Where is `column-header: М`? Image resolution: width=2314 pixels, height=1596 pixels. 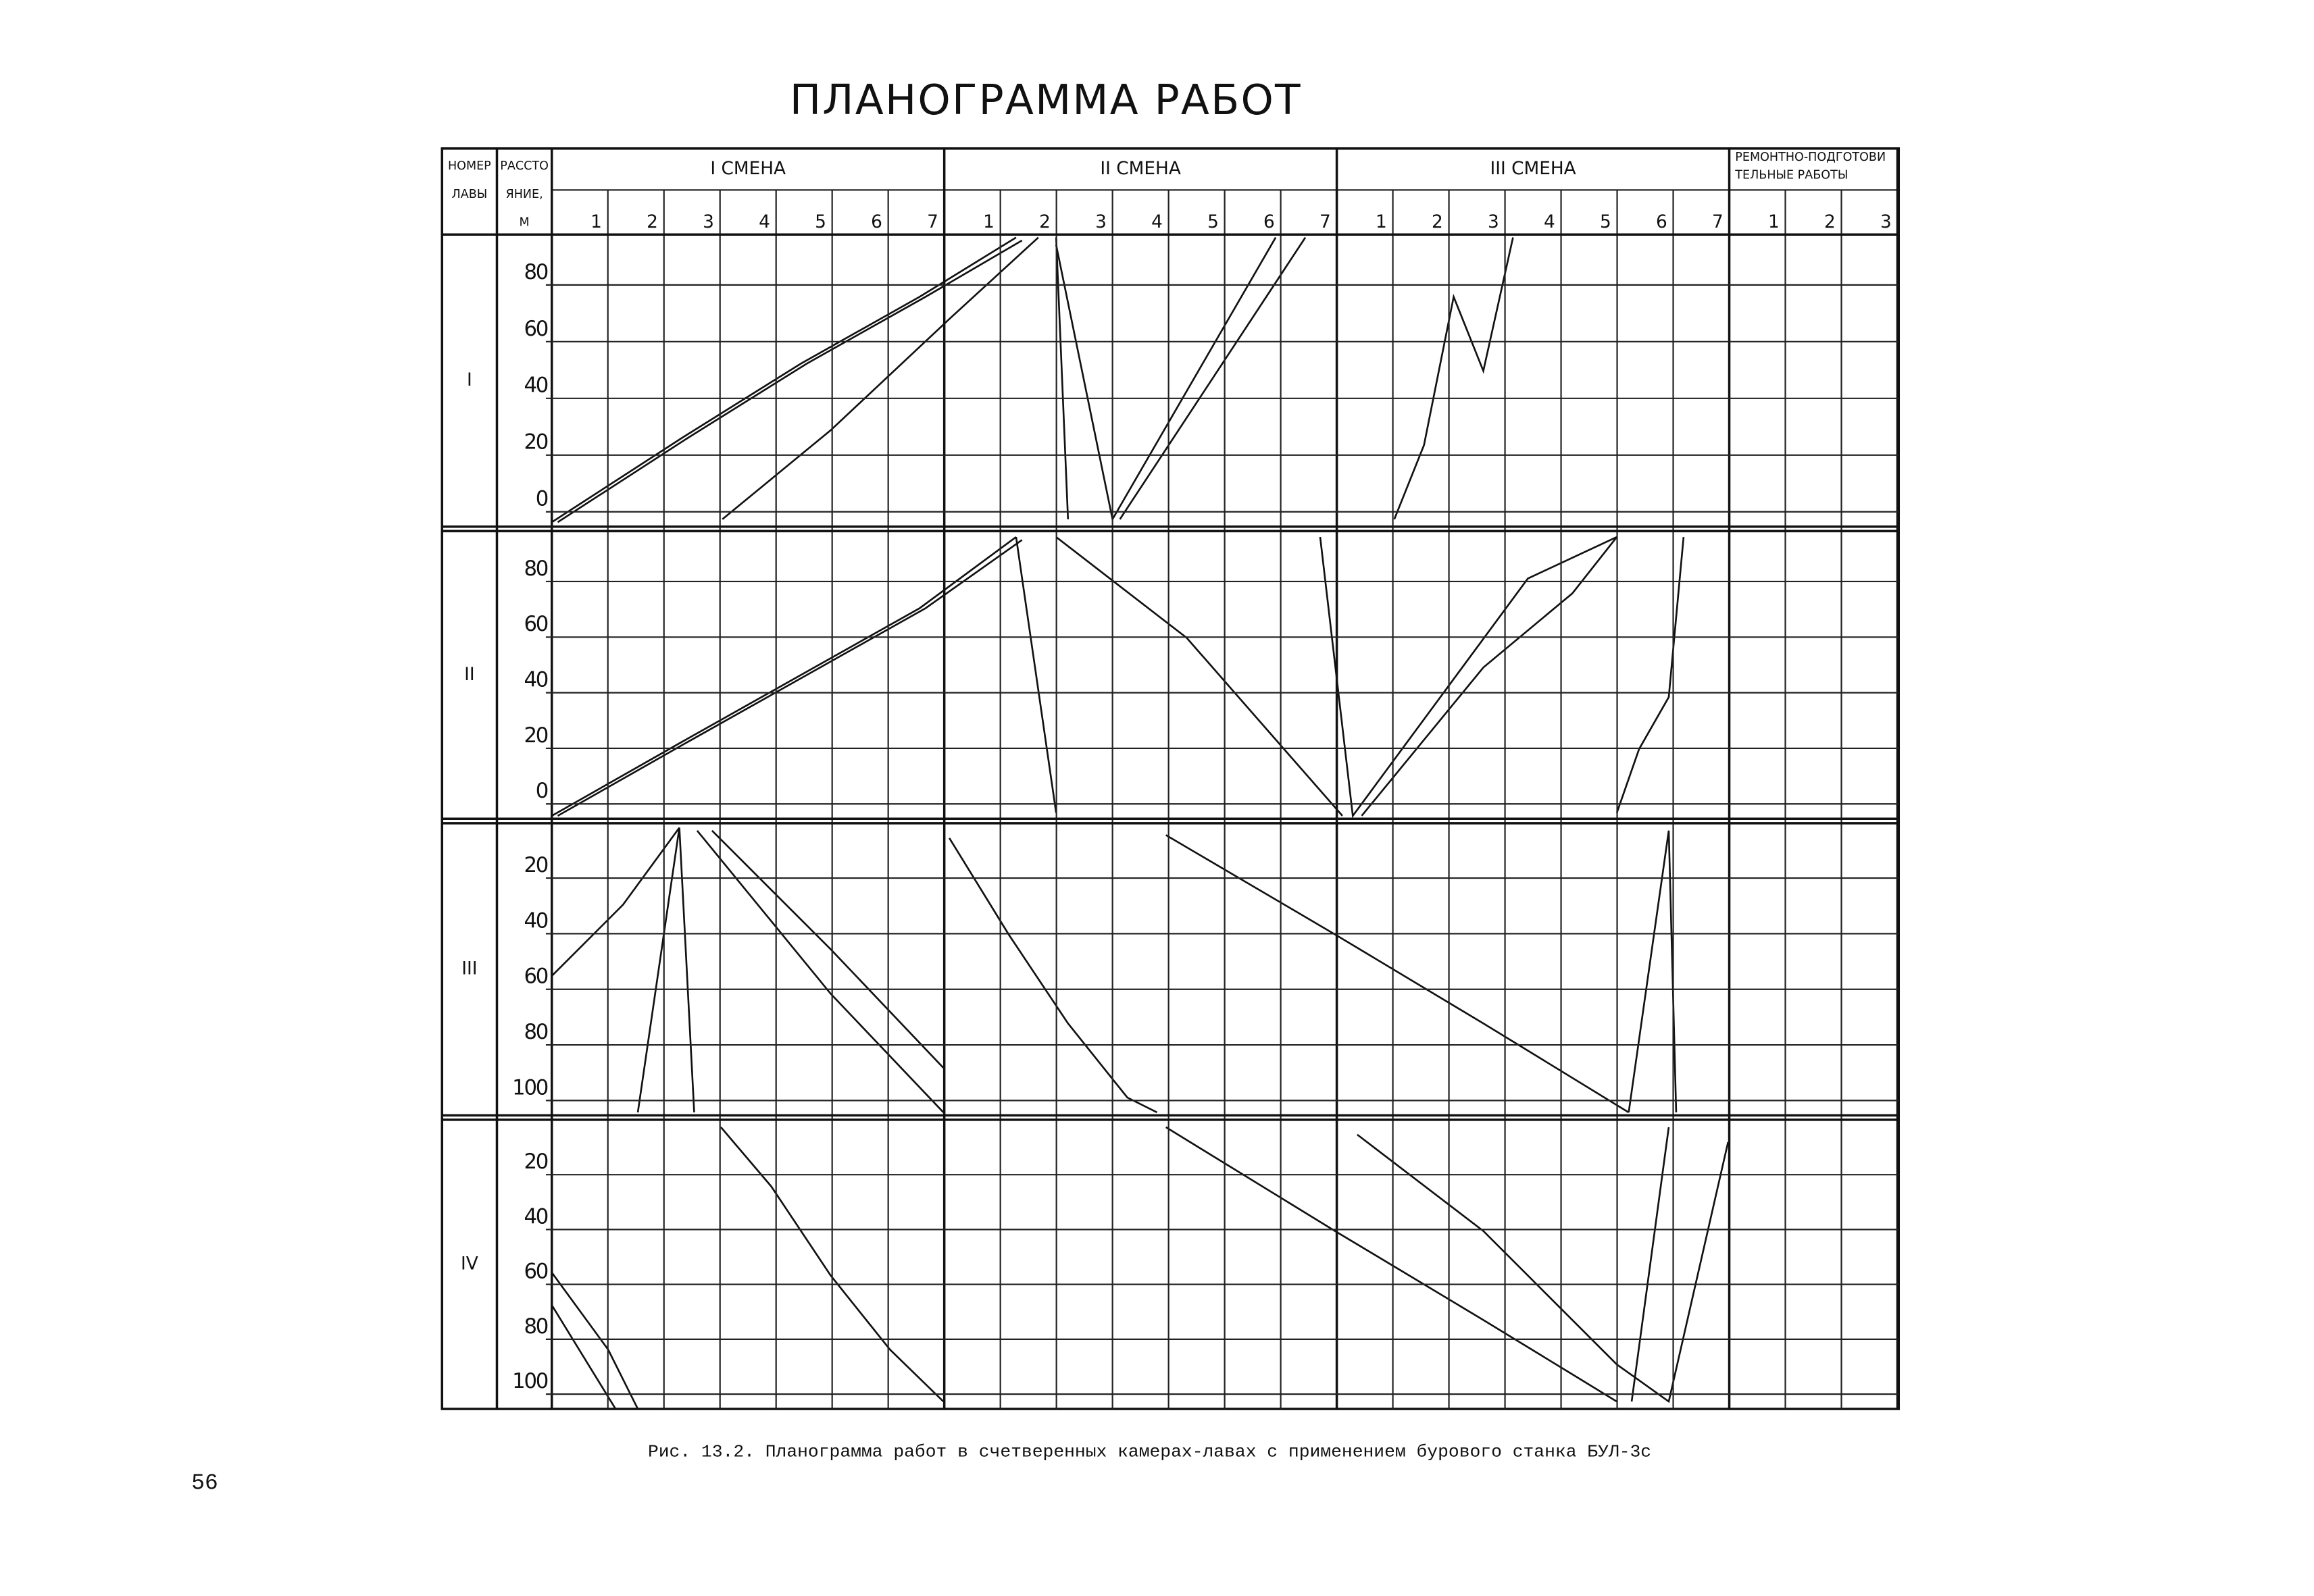 column-header: М is located at coordinates (525, 223).